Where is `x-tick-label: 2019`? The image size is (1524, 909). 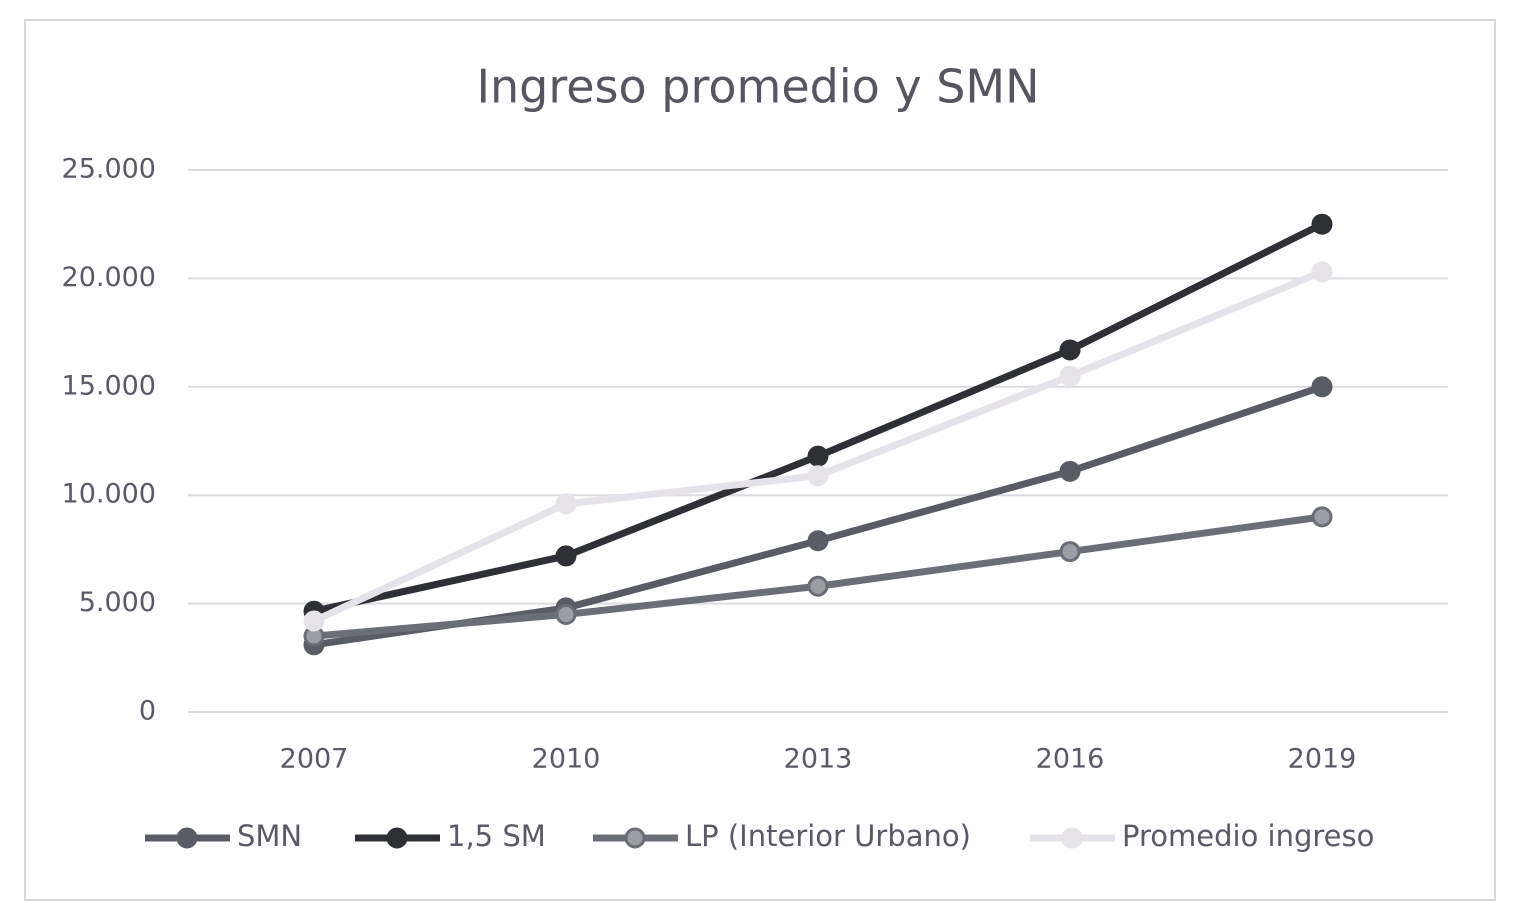
x-tick-label: 2019 is located at coordinates (1322, 759).